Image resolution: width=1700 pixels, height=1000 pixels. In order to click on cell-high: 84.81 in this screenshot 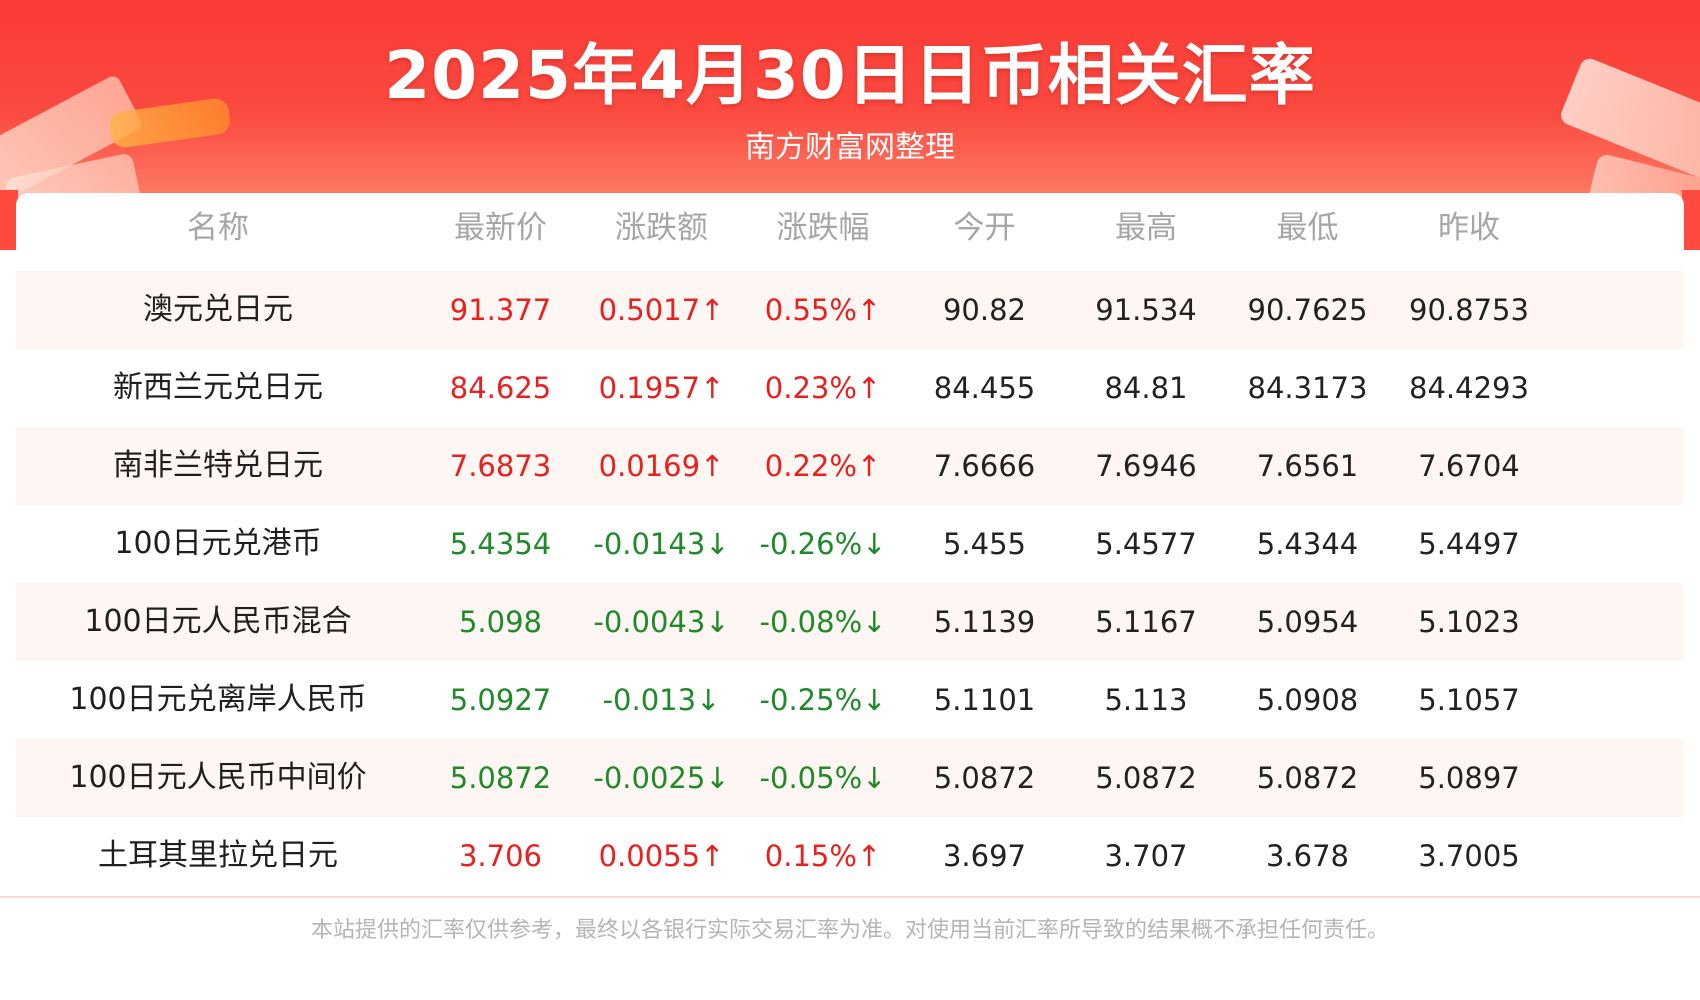, I will do `click(1146, 388)`.